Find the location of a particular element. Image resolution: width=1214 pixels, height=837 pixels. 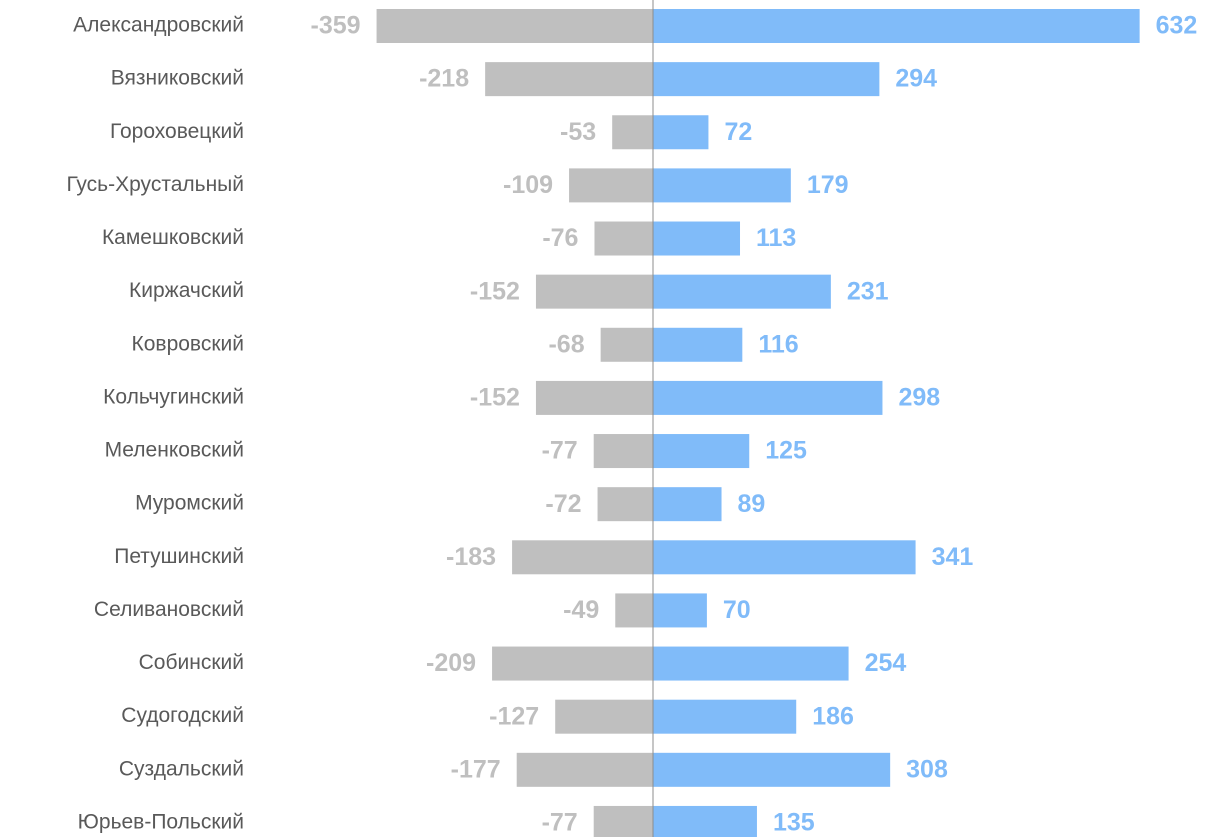

value-label: -76 is located at coordinates (560, 238).